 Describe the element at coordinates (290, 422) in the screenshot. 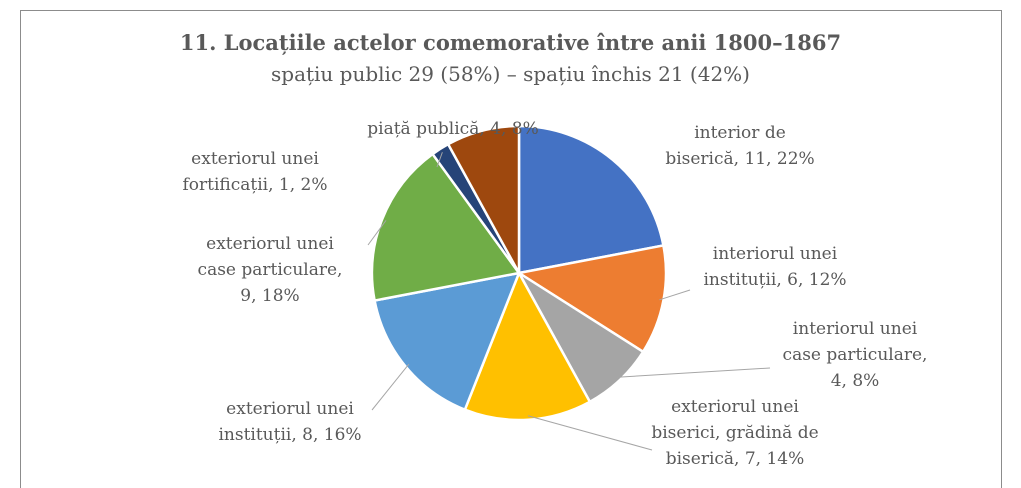

I see `data-label: exteriorul unei instituții, 8, 16%` at that location.